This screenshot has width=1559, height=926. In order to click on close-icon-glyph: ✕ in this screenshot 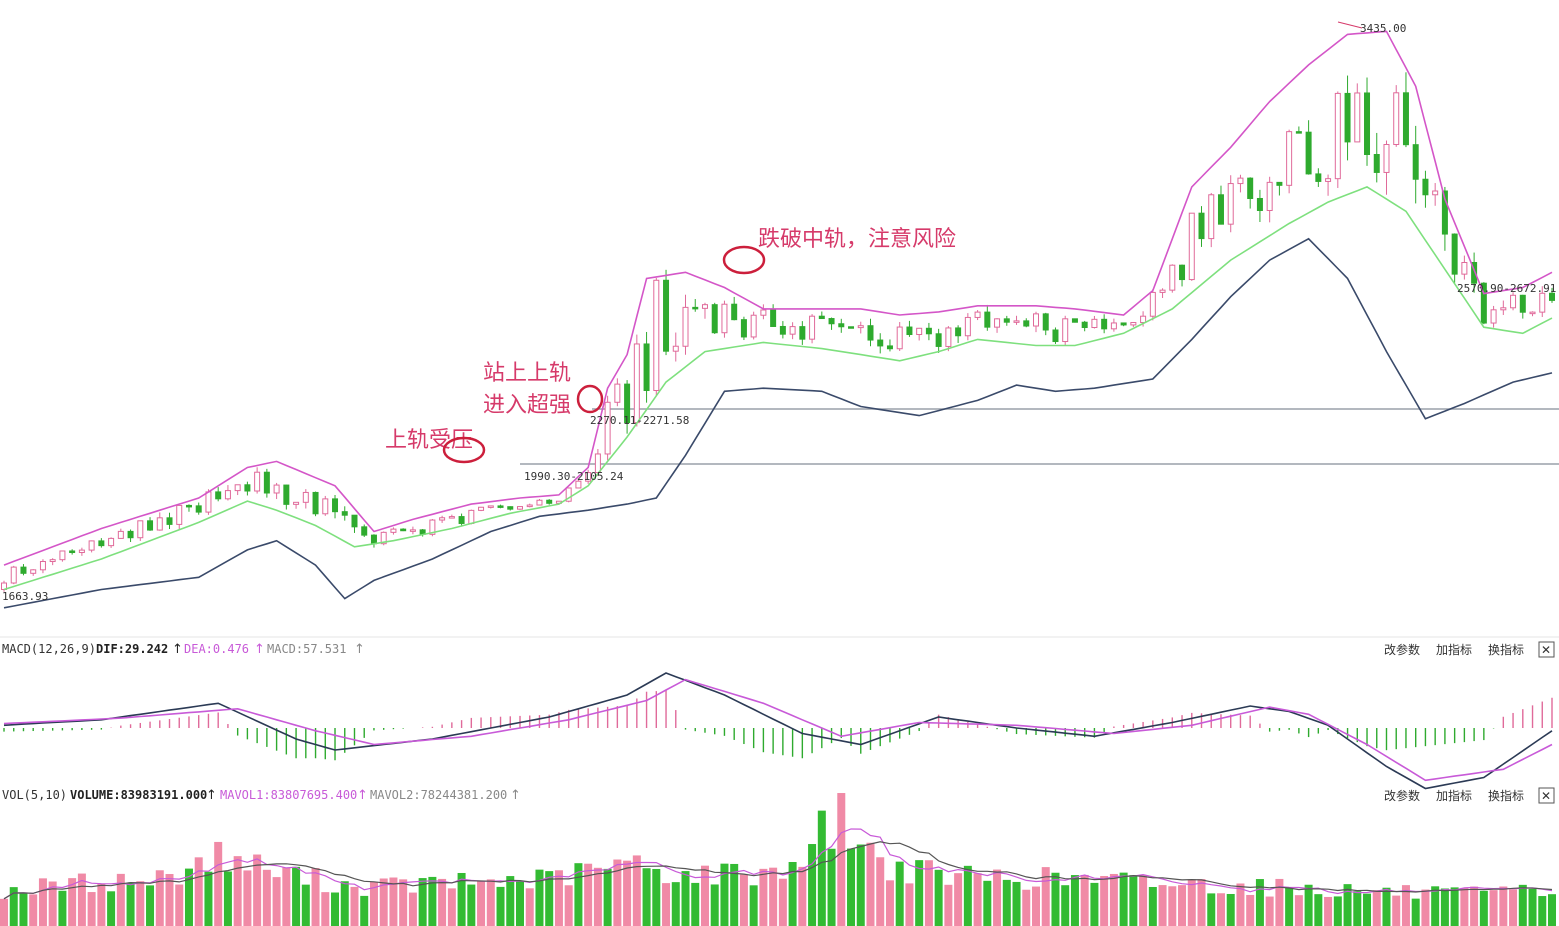, I will do `click(1546, 796)`.